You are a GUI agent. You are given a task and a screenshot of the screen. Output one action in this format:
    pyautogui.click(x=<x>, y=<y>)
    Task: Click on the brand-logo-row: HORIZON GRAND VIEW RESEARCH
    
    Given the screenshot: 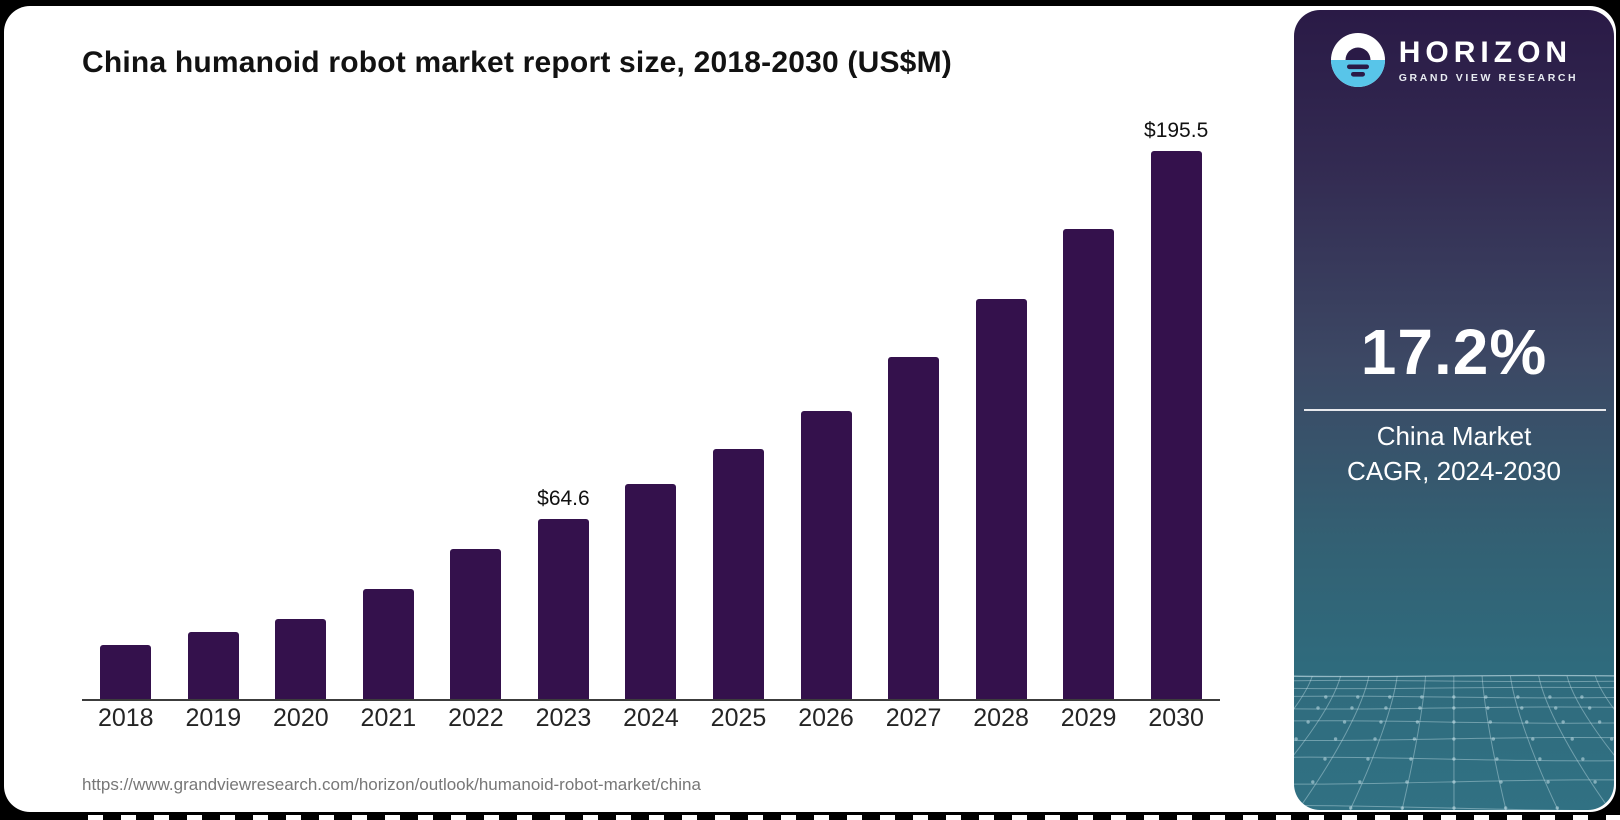 What is the action you would take?
    pyautogui.click(x=1454, y=60)
    